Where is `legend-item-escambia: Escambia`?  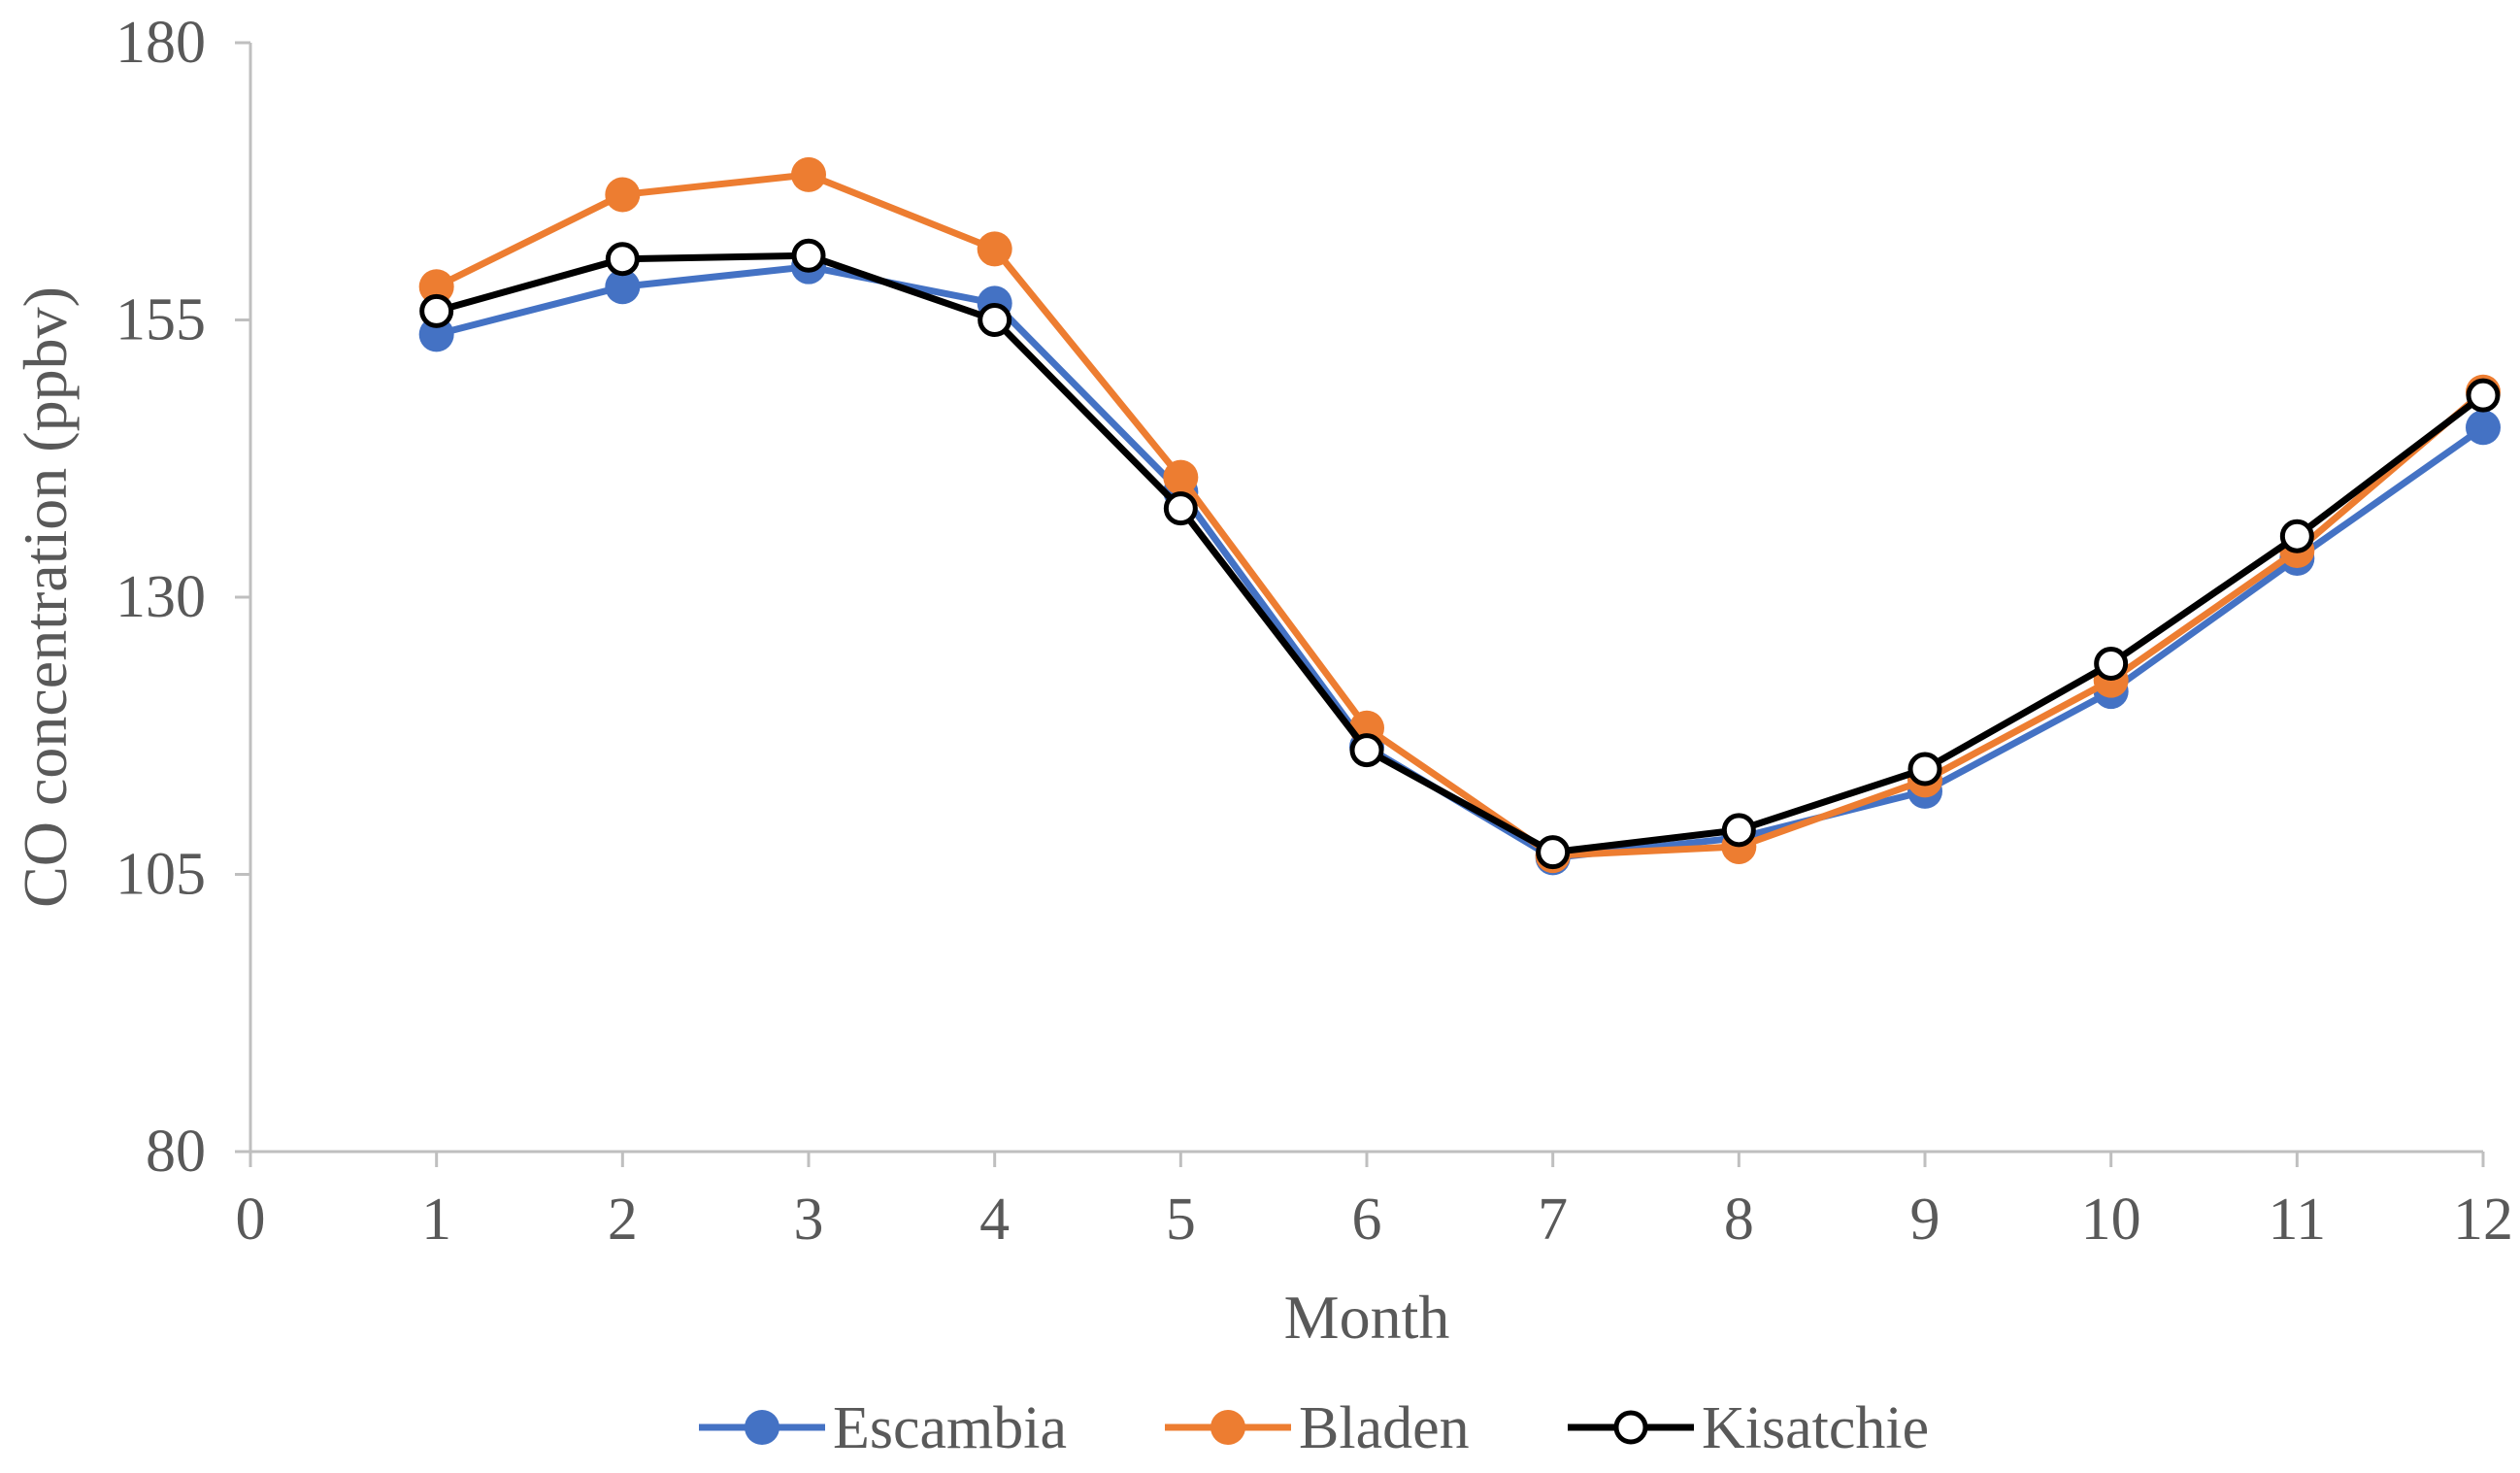
legend-item-escambia: Escambia is located at coordinates (883, 1428).